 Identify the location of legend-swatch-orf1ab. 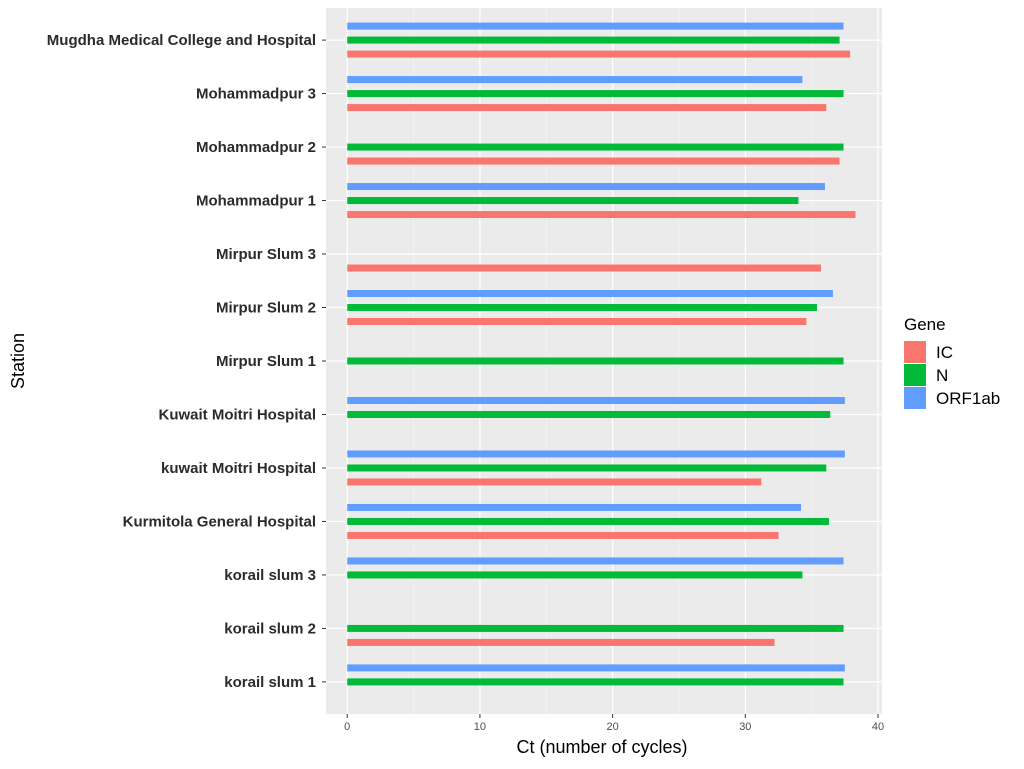
(915, 398).